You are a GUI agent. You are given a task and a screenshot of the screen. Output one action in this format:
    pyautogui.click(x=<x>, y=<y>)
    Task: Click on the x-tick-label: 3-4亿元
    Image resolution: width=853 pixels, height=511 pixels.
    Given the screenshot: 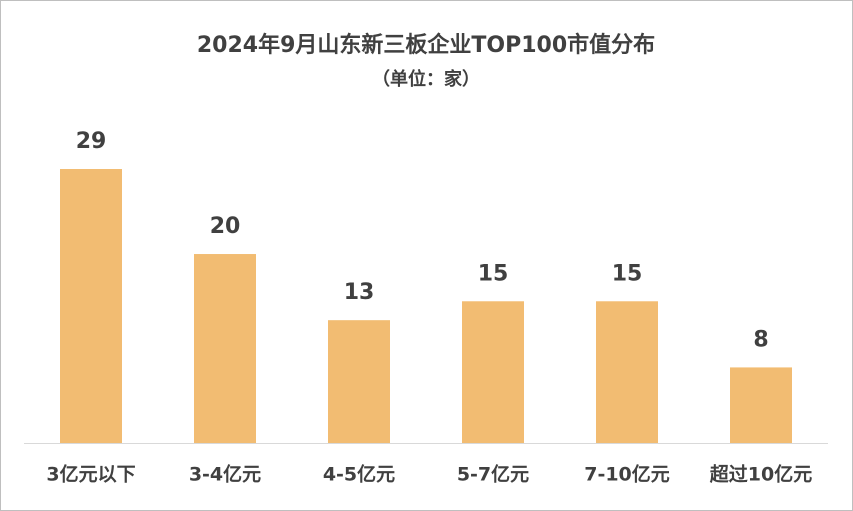 What is the action you would take?
    pyautogui.click(x=225, y=474)
    